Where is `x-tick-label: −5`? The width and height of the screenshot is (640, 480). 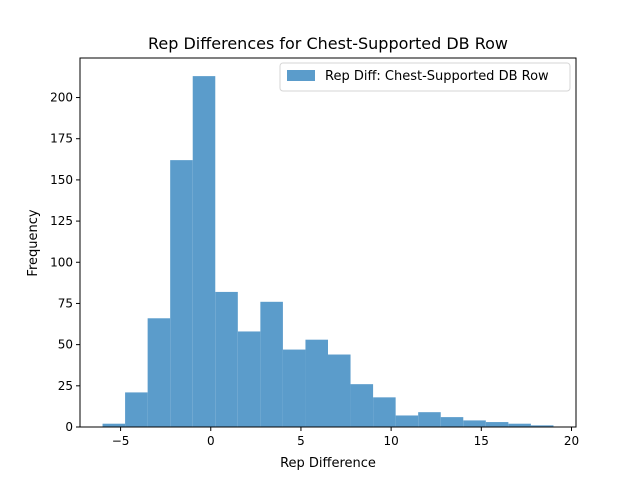 x-tick-label: −5 is located at coordinates (121, 441).